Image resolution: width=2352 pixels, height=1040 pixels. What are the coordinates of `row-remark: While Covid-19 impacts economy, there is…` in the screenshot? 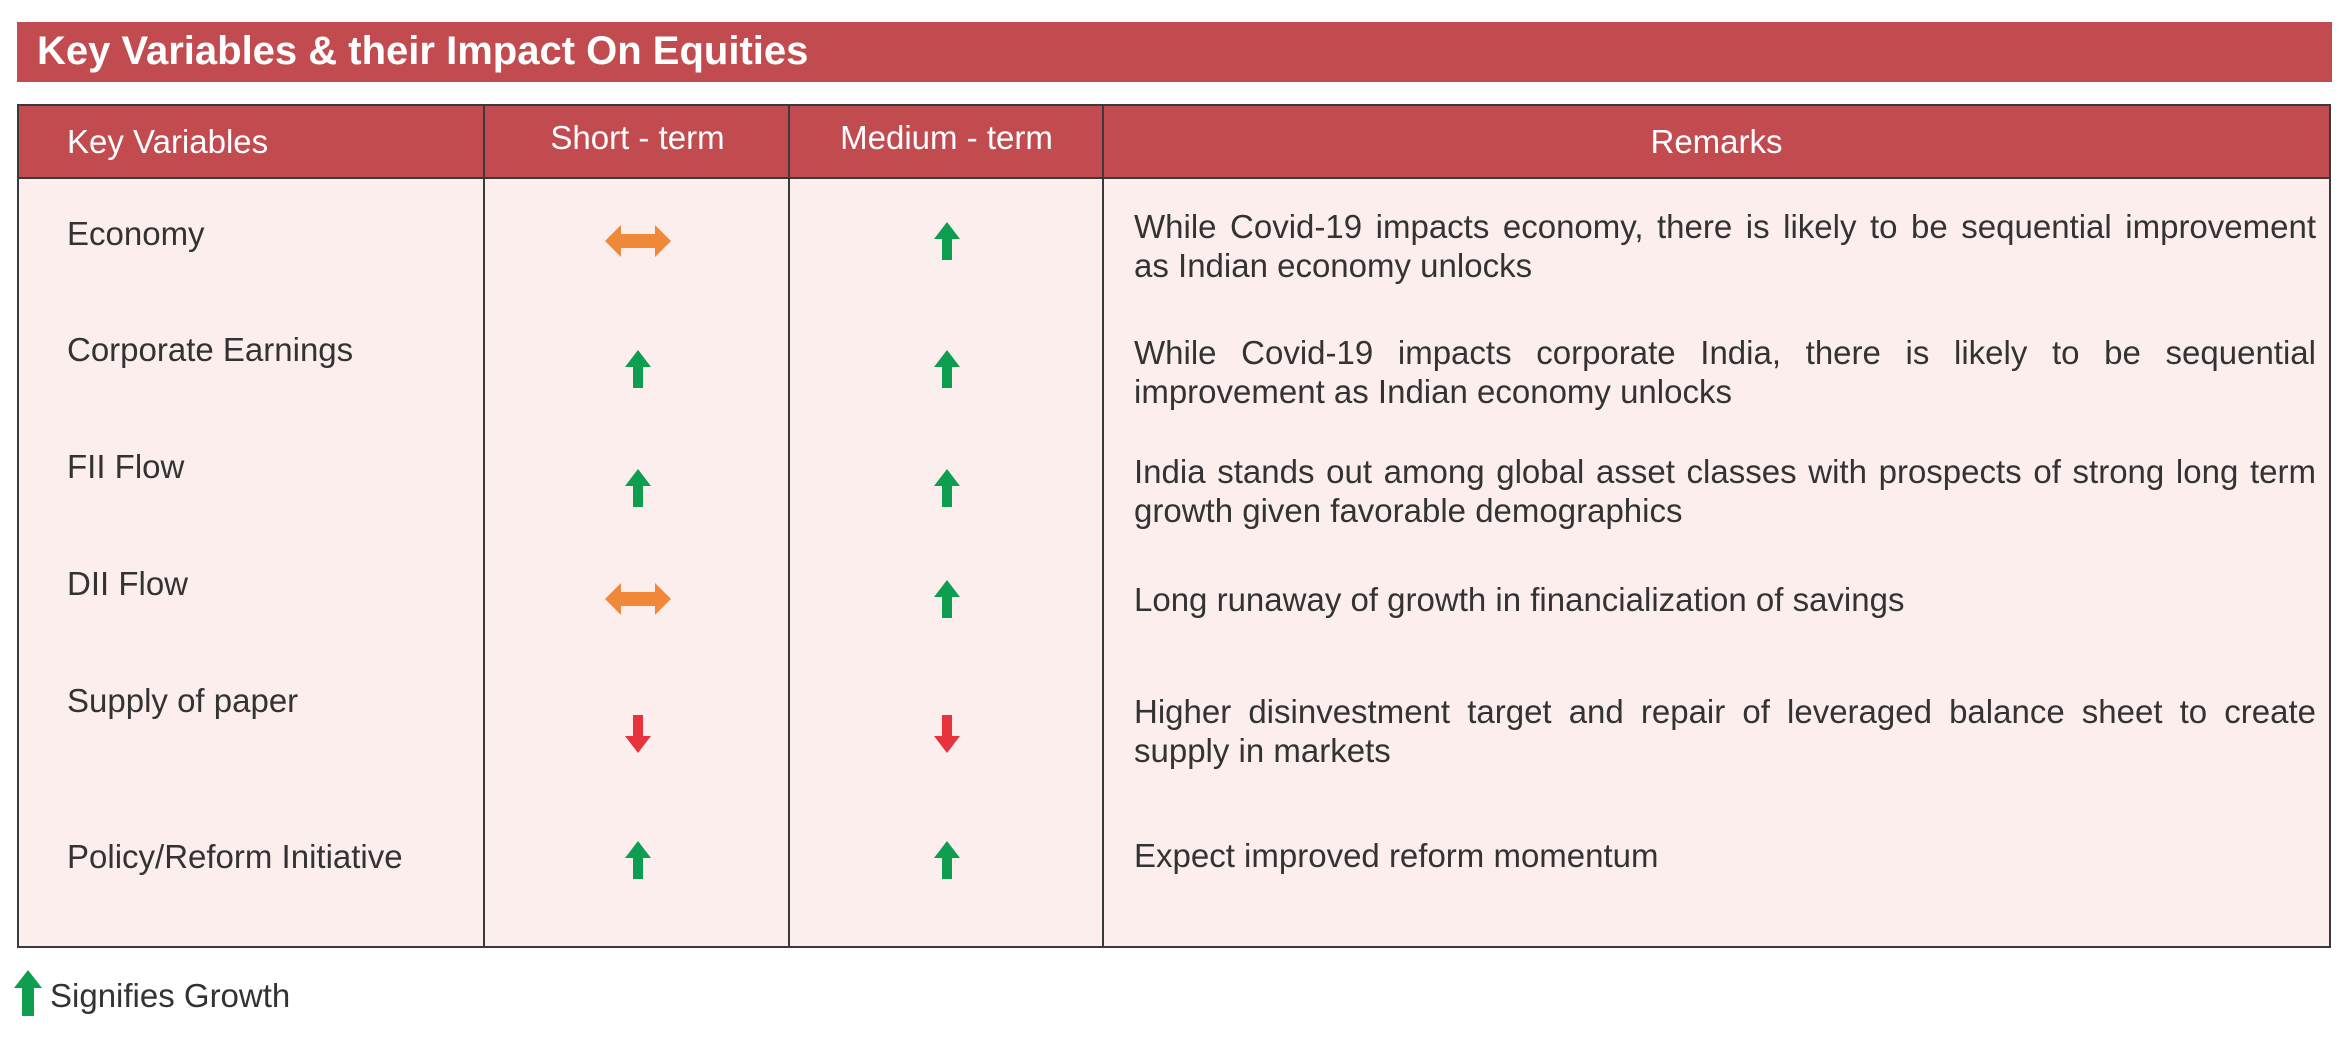 It's located at (1725, 246).